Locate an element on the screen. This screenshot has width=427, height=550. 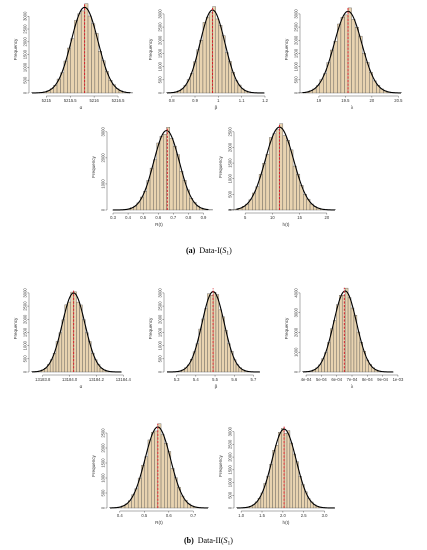
caption-b-close: ) is located at coordinates (231, 540).